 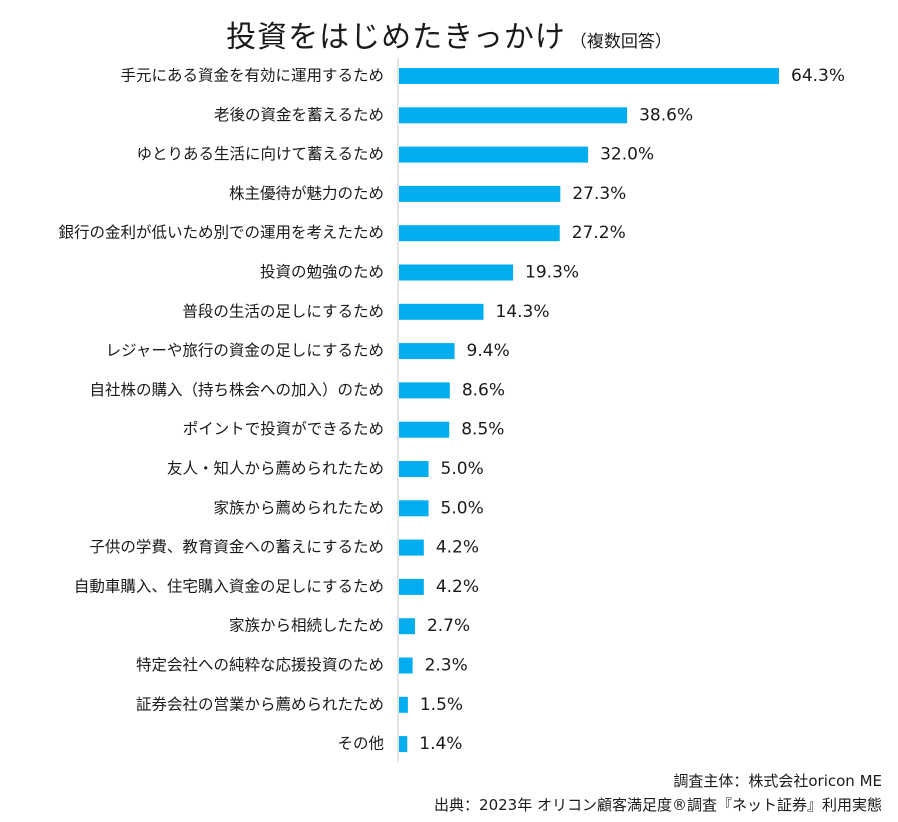 I want to click on chart-title: 投資をはじめたきっかけ （複数回答）, so click(x=449, y=34).